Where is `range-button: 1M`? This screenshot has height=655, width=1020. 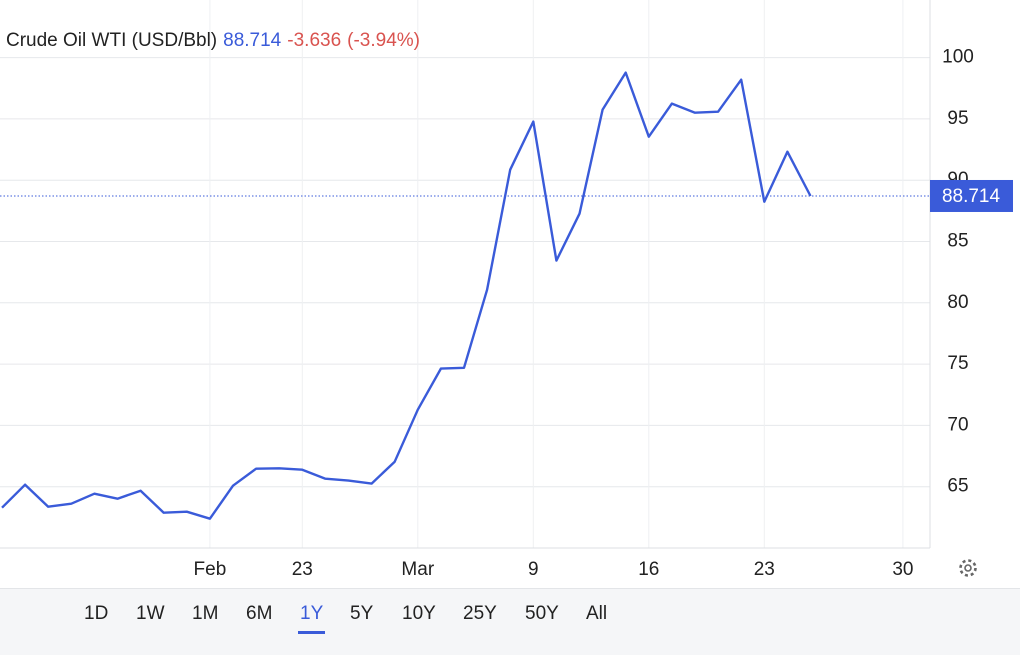 range-button: 1M is located at coordinates (205, 613).